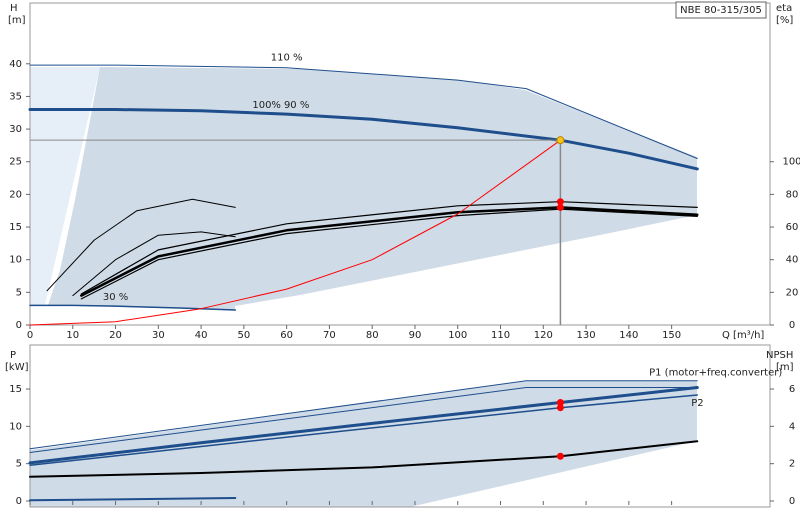 The image size is (800, 520). Describe the element at coordinates (792, 260) in the screenshot. I see `y2-tick-label: 40` at that location.